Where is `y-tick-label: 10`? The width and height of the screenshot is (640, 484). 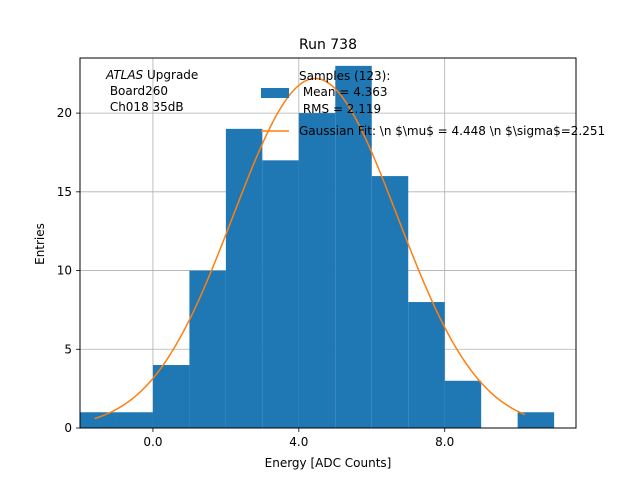 y-tick-label: 10 is located at coordinates (64, 271).